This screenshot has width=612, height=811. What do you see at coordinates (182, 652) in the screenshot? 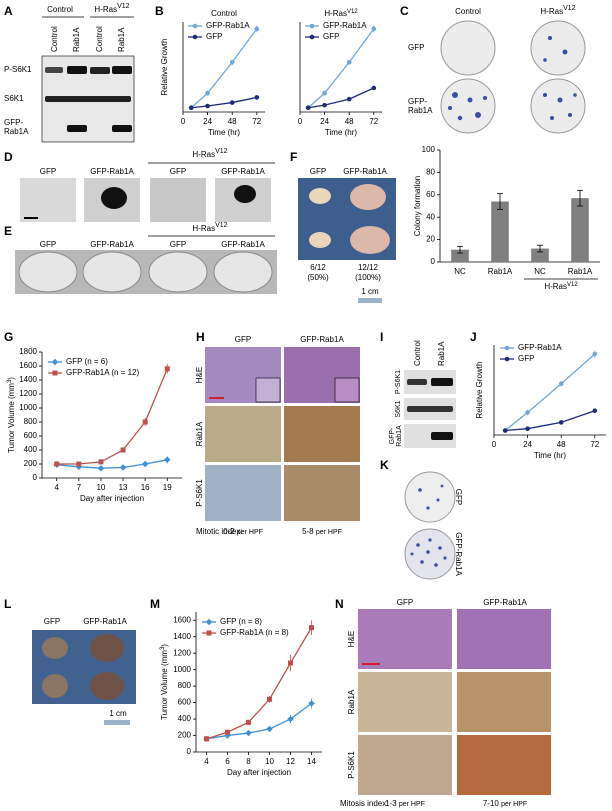
I see `y-tick-label: 1200` at bounding box center [182, 652].